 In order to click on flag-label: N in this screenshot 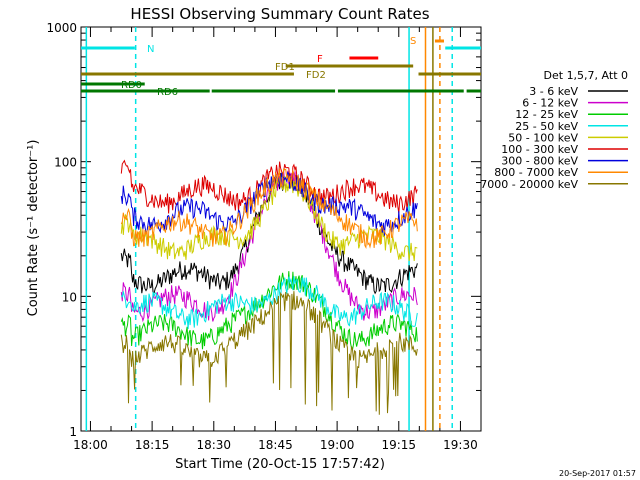, I will do `click(150, 49)`.